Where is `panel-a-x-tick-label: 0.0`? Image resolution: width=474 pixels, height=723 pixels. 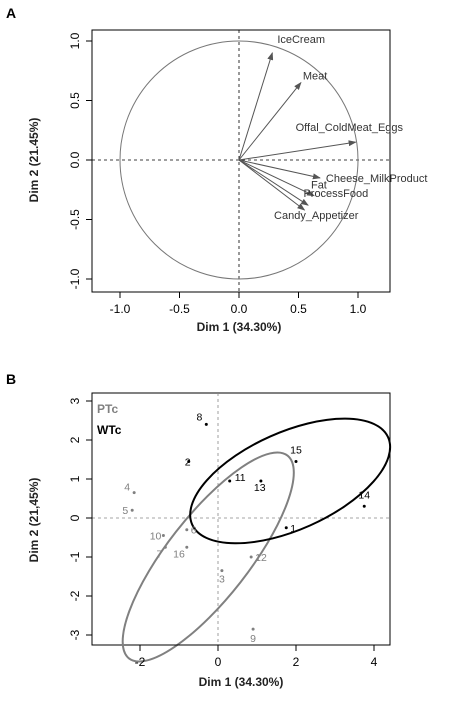 panel-a-x-tick-label: 0.0 is located at coordinates (239, 309).